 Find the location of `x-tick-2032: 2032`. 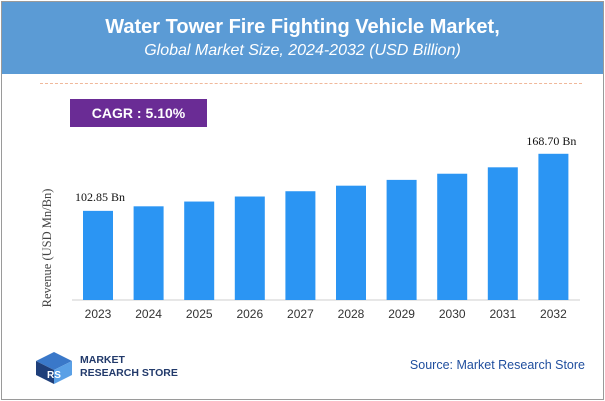

x-tick-2032: 2032 is located at coordinates (553, 314).